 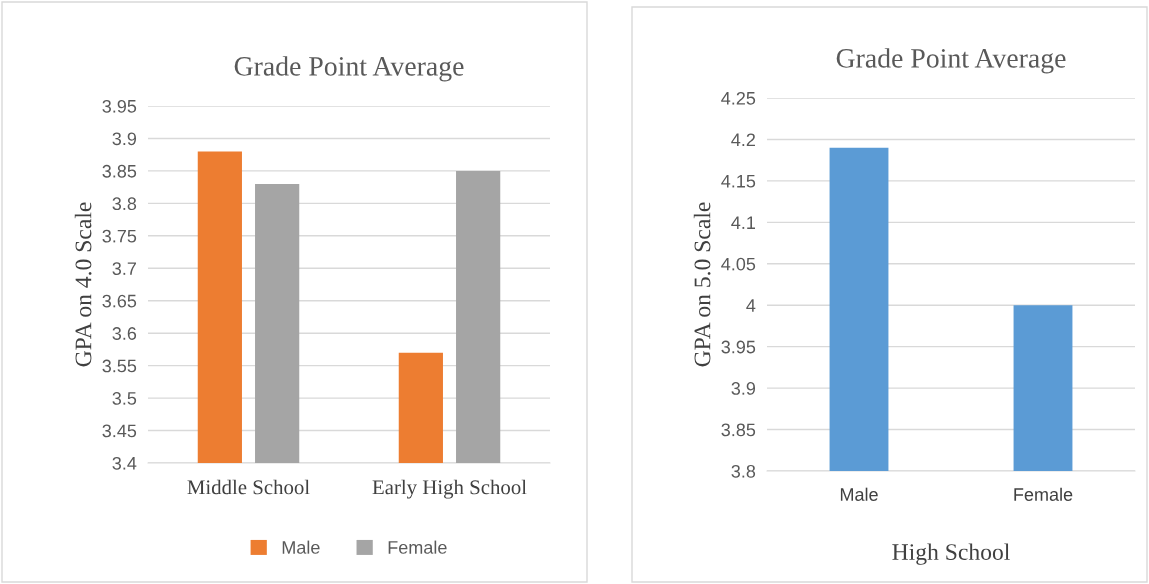 What do you see at coordinates (738, 98) in the screenshot?
I see `y-tick-label: 4.25` at bounding box center [738, 98].